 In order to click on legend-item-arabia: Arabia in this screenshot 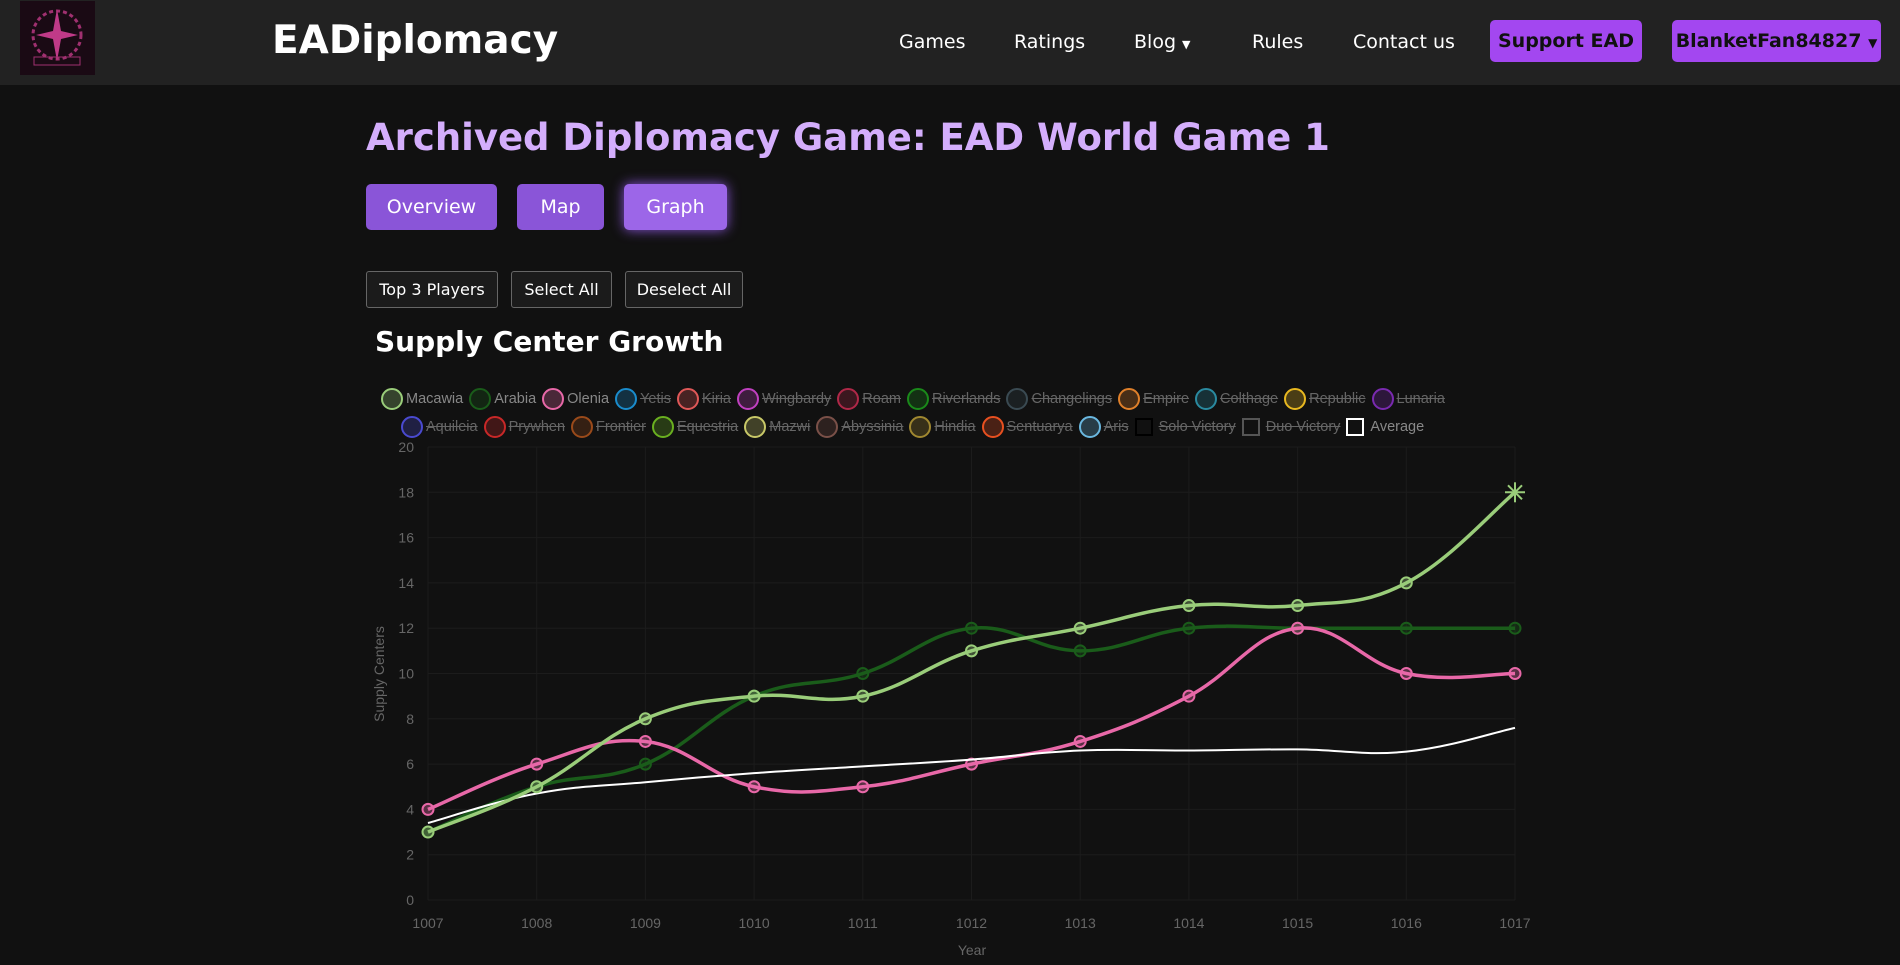, I will do `click(502, 399)`.